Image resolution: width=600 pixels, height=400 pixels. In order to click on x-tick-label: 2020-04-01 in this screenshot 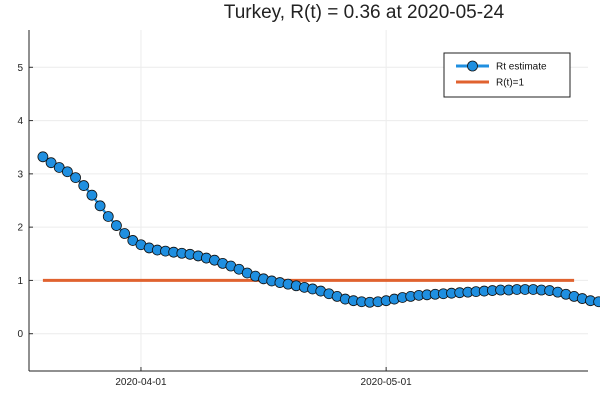, I will do `click(141, 382)`.